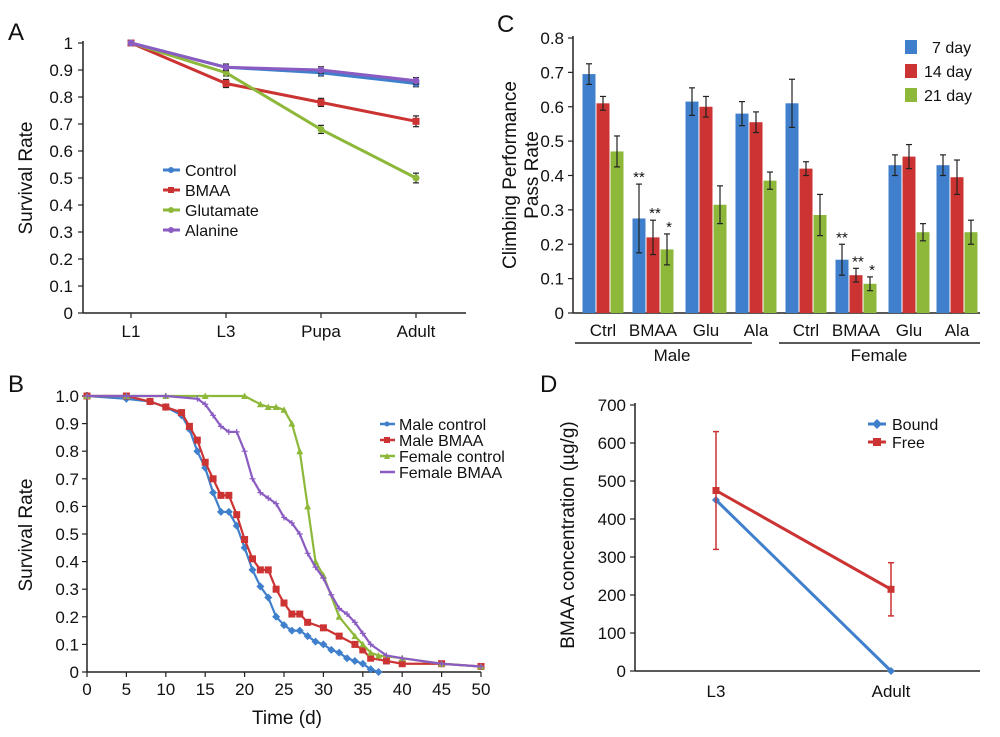  I want to click on panel-a-y-tick-label: 0.3, so click(61, 232).